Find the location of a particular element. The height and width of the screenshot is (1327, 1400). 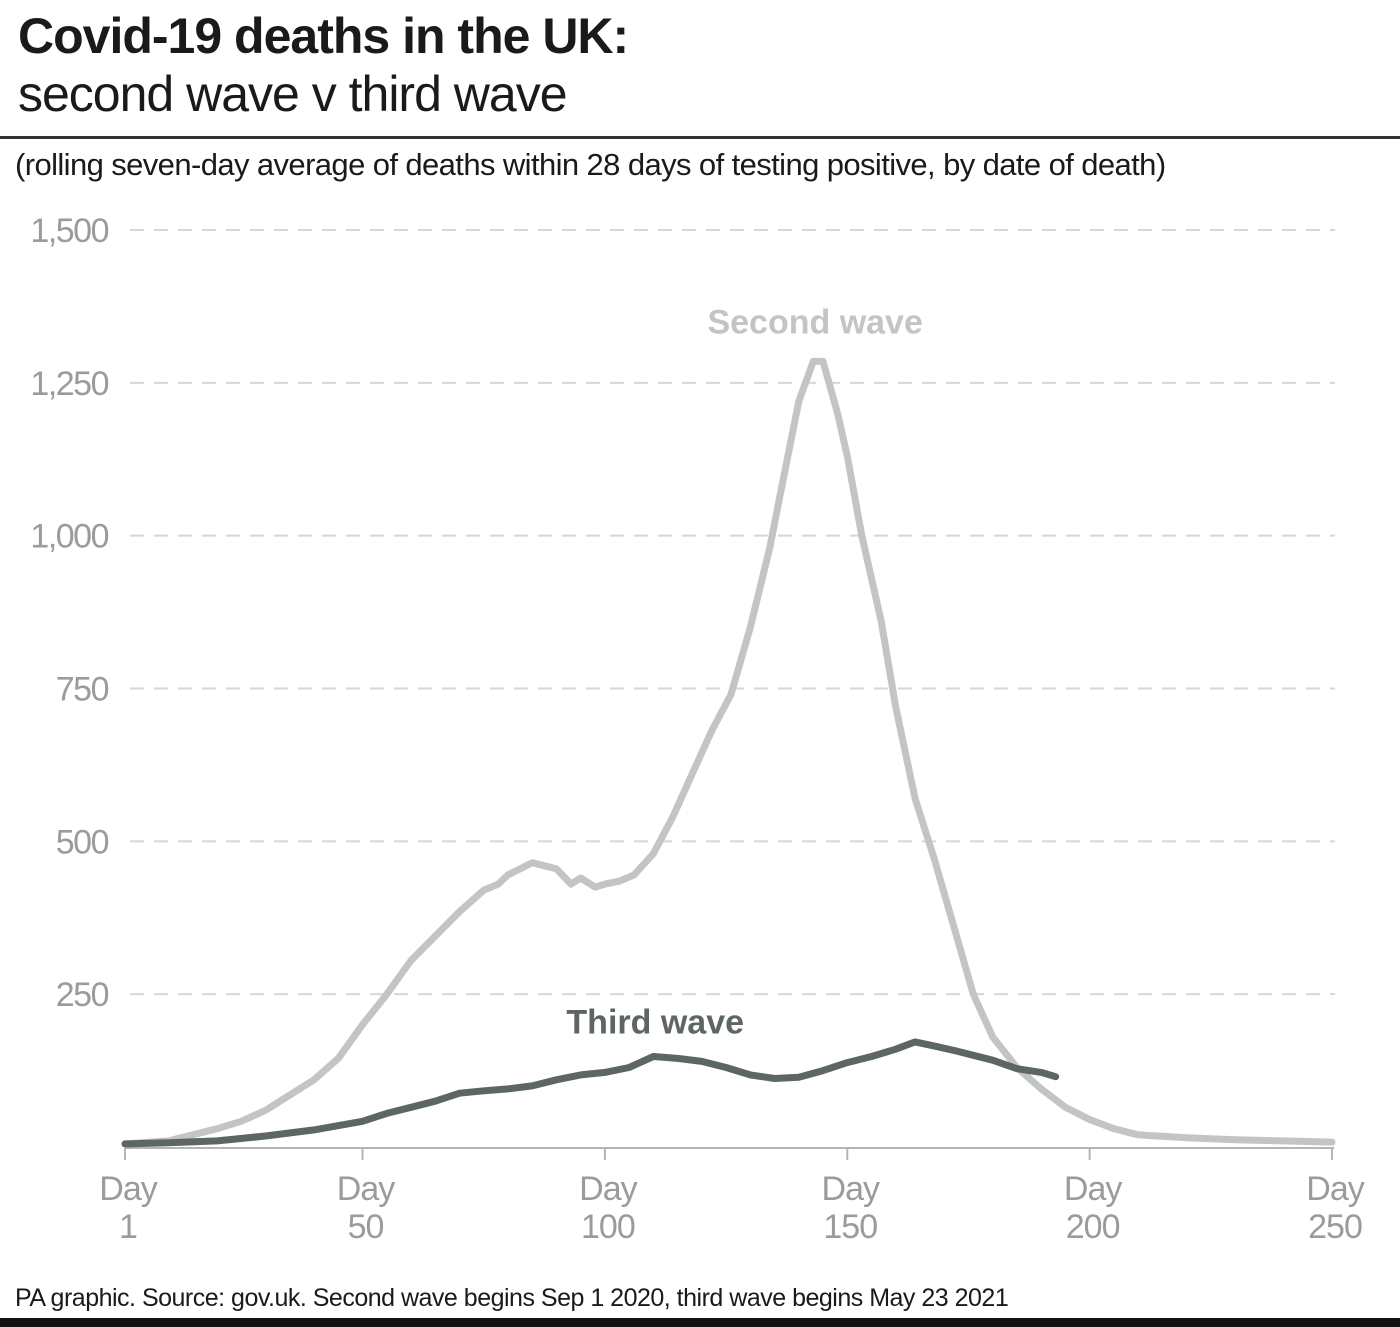

chart-title: Covid-19 deaths in the UK: is located at coordinates (323, 36).